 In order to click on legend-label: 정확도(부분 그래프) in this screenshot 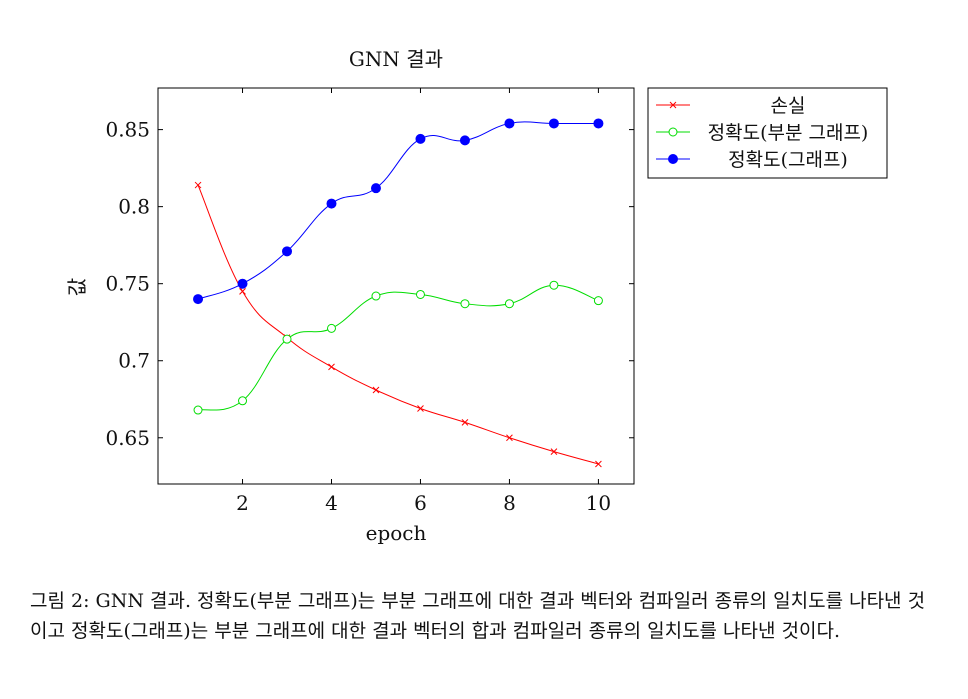, I will do `click(788, 133)`.